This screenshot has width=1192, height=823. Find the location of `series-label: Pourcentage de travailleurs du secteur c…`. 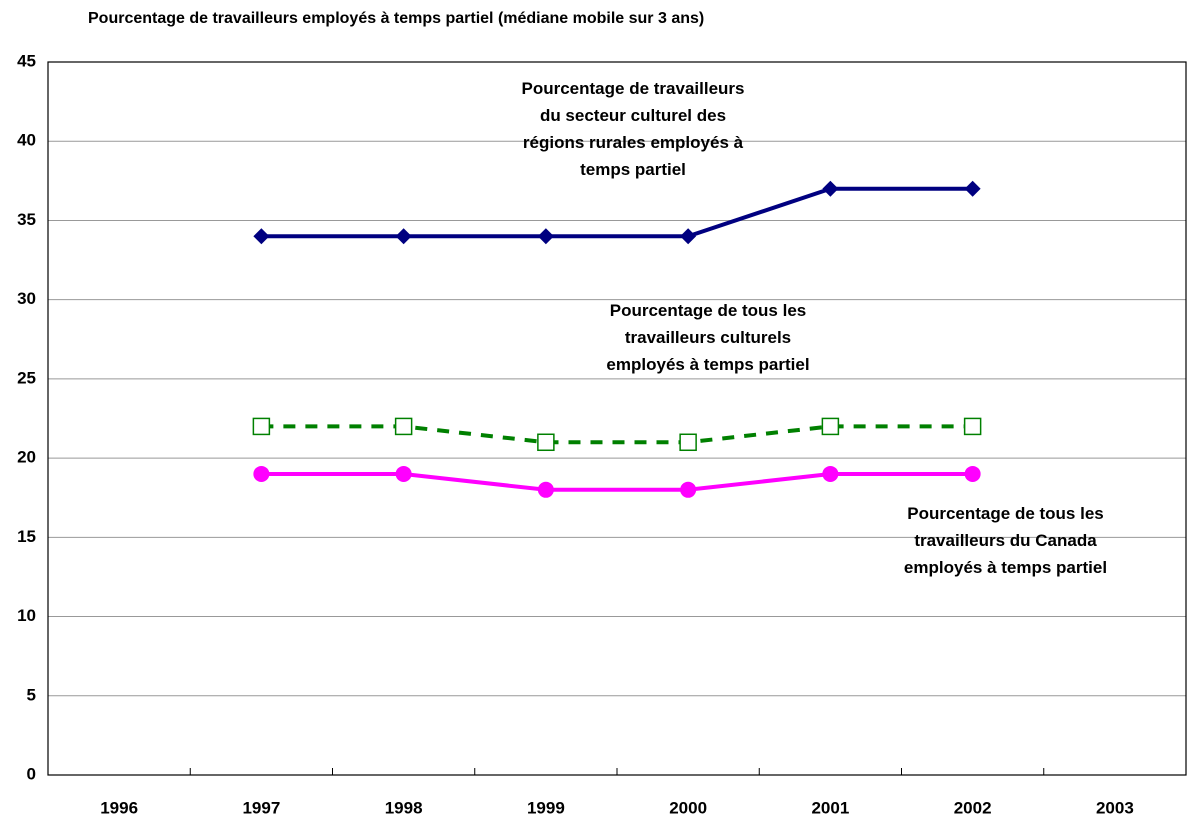

series-label: Pourcentage de travailleurs du secteur c… is located at coordinates (633, 129).